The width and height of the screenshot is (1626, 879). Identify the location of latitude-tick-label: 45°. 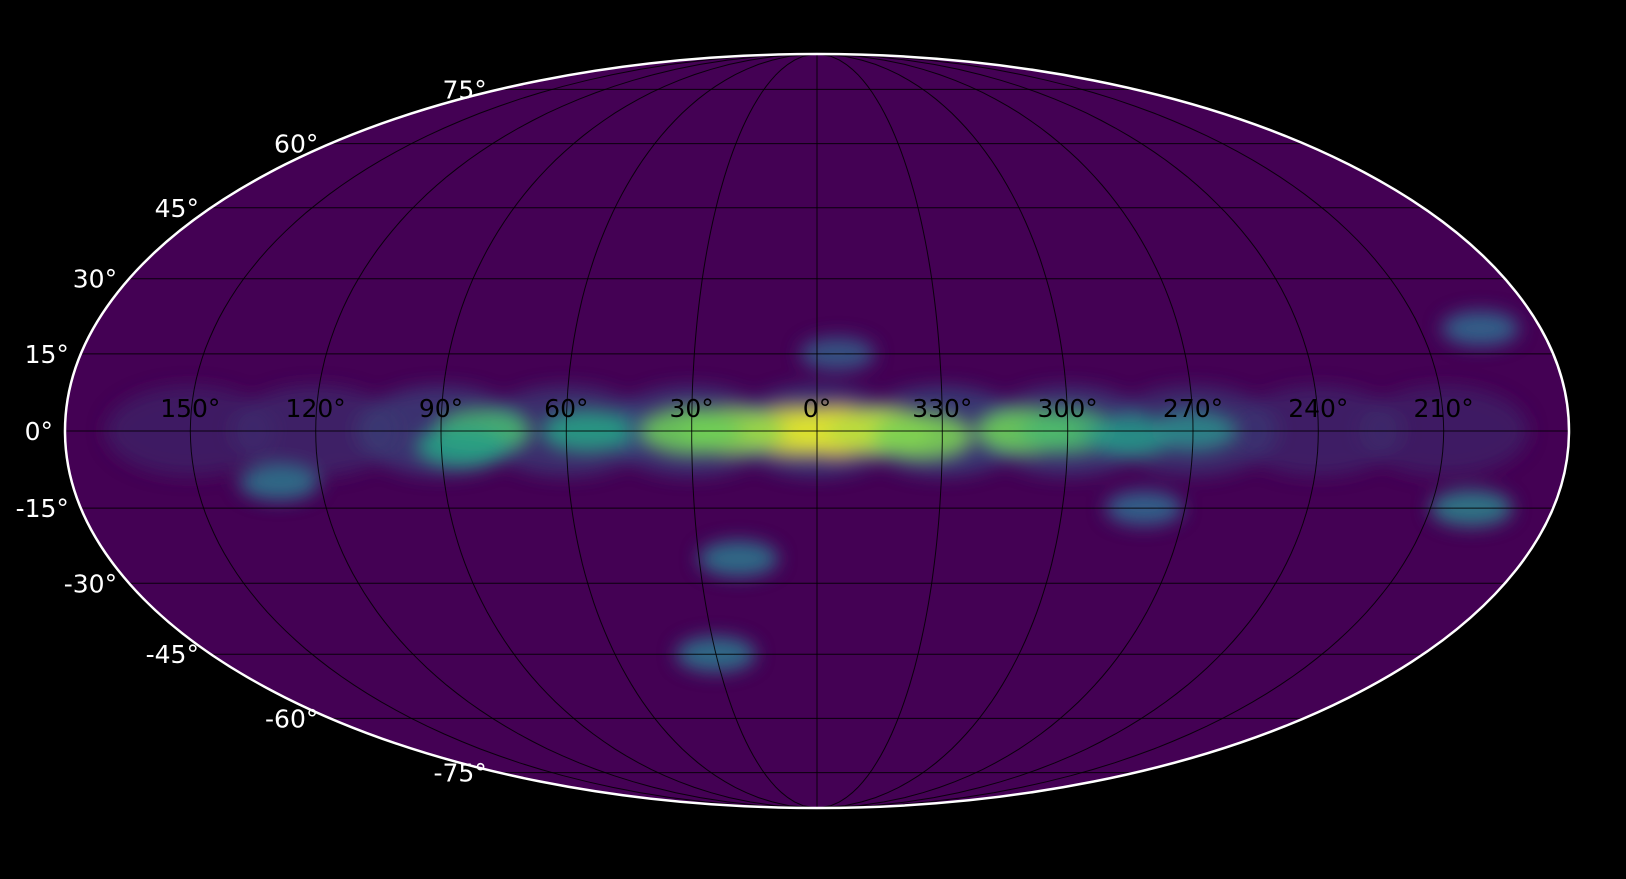
(177, 208).